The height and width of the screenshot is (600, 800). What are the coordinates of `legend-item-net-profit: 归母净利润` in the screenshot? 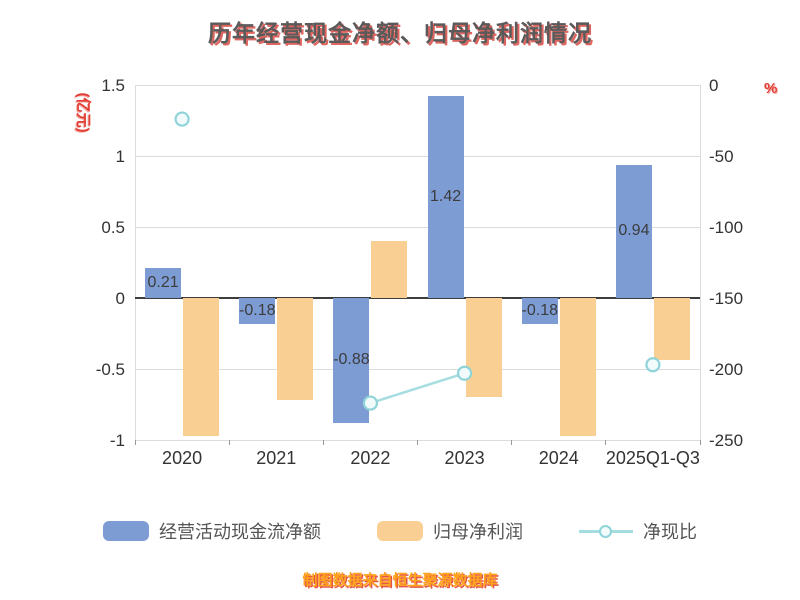 It's located at (450, 531).